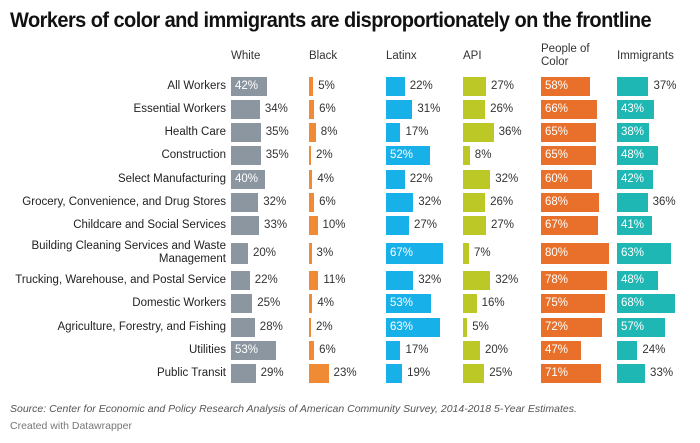 The width and height of the screenshot is (700, 443). What do you see at coordinates (401, 56) in the screenshot?
I see `column-header-latinx: Latinx` at bounding box center [401, 56].